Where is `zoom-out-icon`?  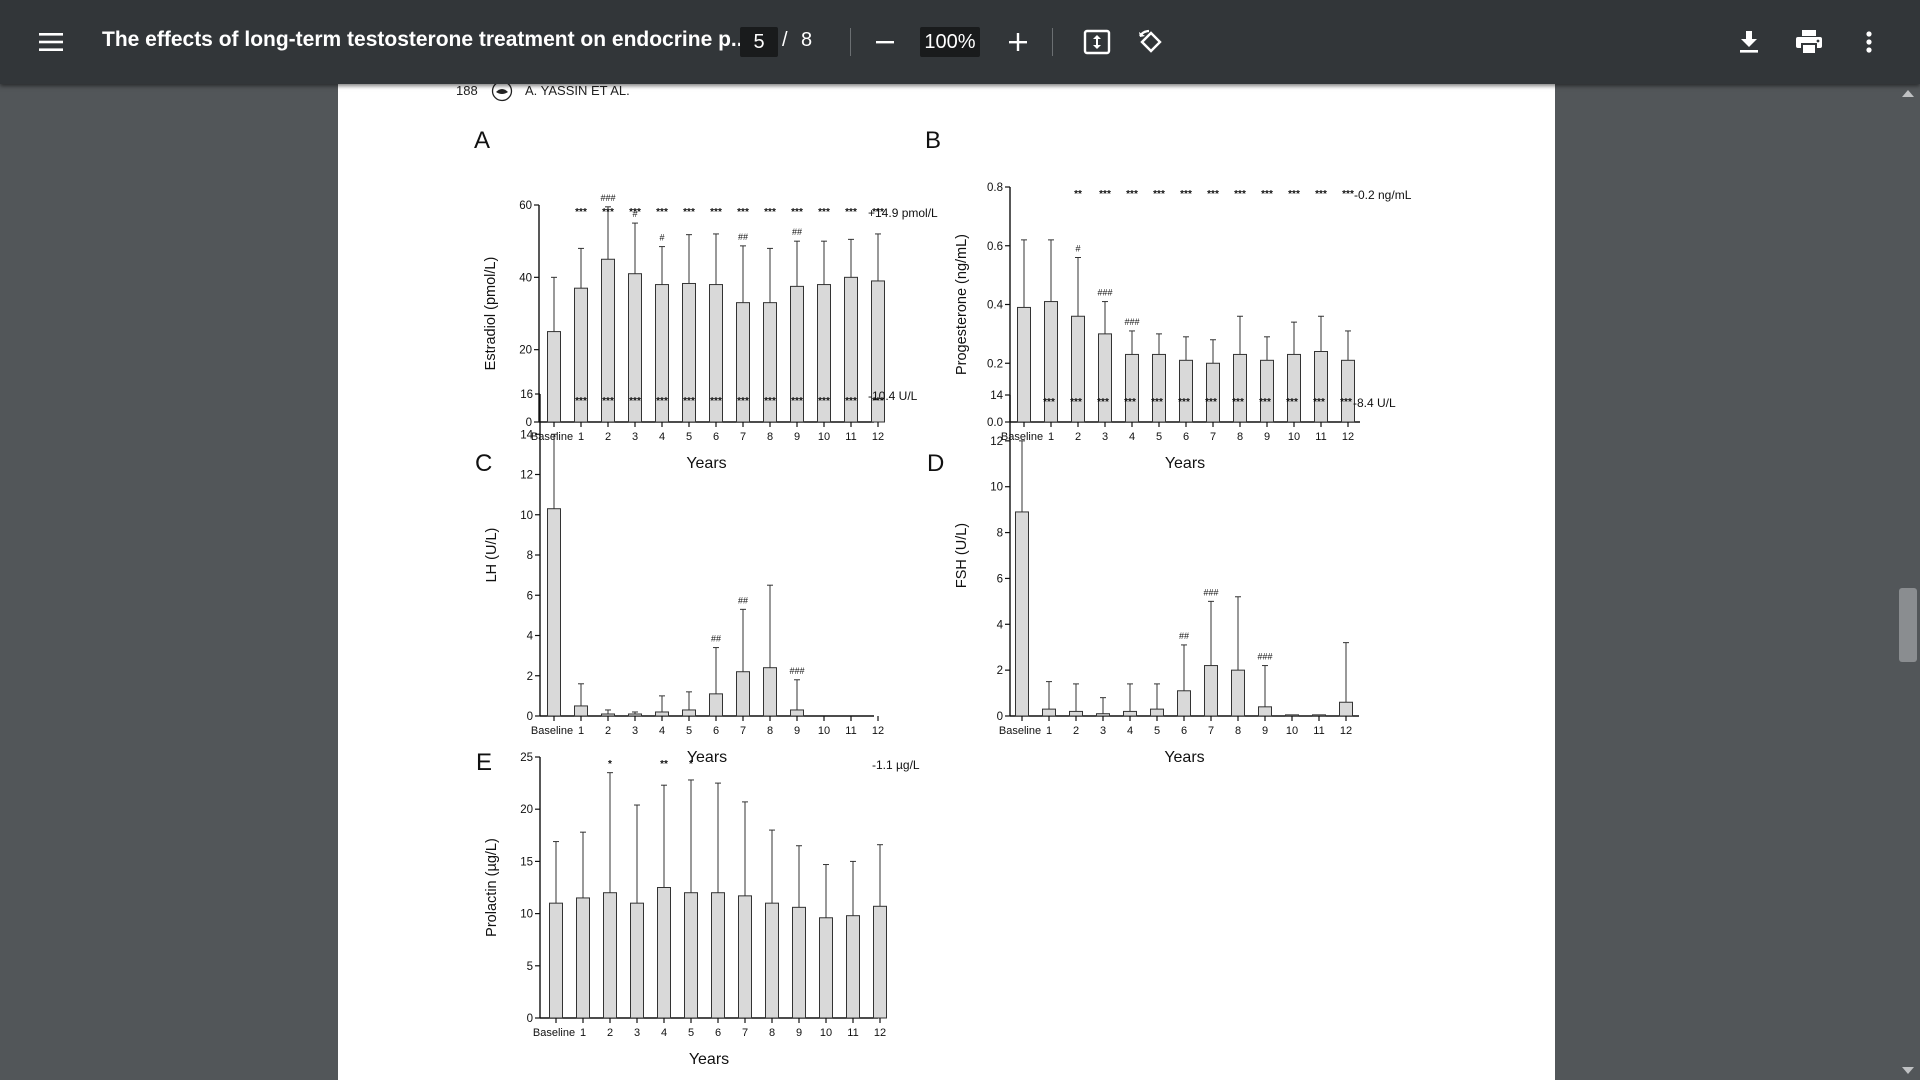 zoom-out-icon is located at coordinates (885, 42).